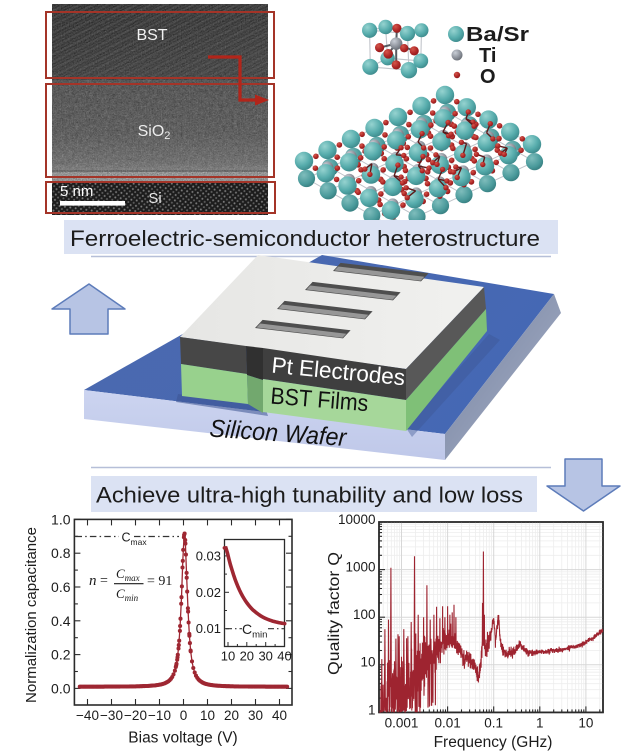 This screenshot has width=639, height=751. I want to click on svg-text: Normalization capacitance, so click(31, 615).